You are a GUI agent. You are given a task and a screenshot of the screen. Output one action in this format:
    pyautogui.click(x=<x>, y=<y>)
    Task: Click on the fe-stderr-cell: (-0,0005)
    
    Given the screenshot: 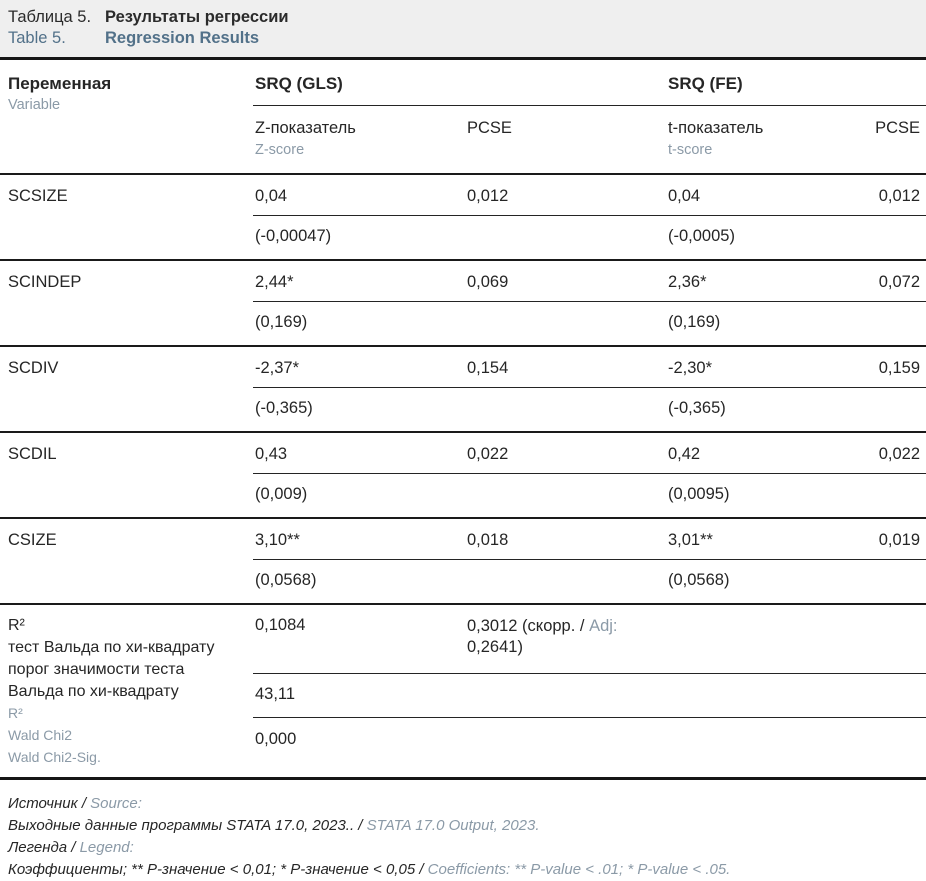 What is the action you would take?
    pyautogui.click(x=761, y=238)
    